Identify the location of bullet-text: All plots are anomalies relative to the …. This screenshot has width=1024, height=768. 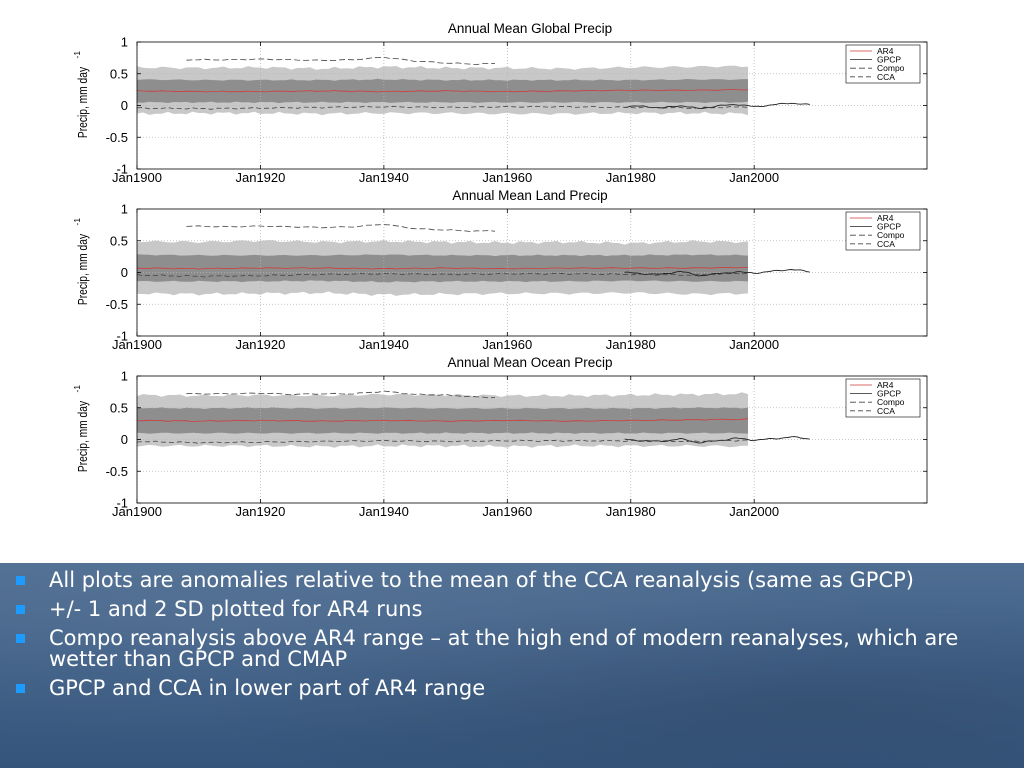
(481, 580).